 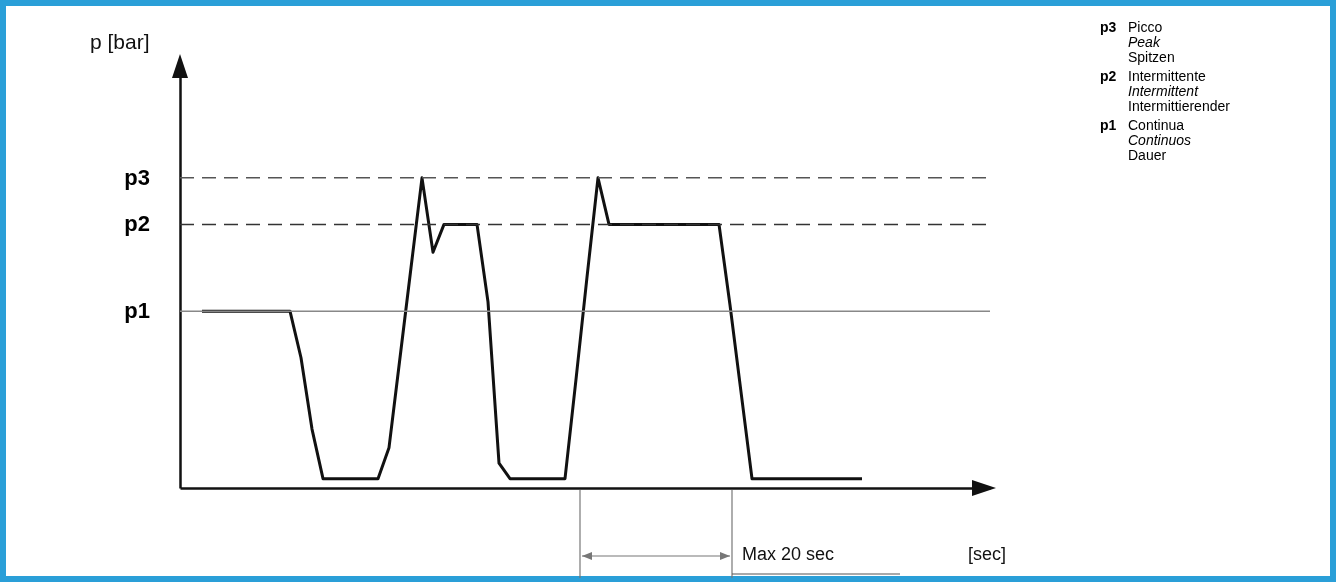 I want to click on ref-line-label: p3, so click(x=137, y=177).